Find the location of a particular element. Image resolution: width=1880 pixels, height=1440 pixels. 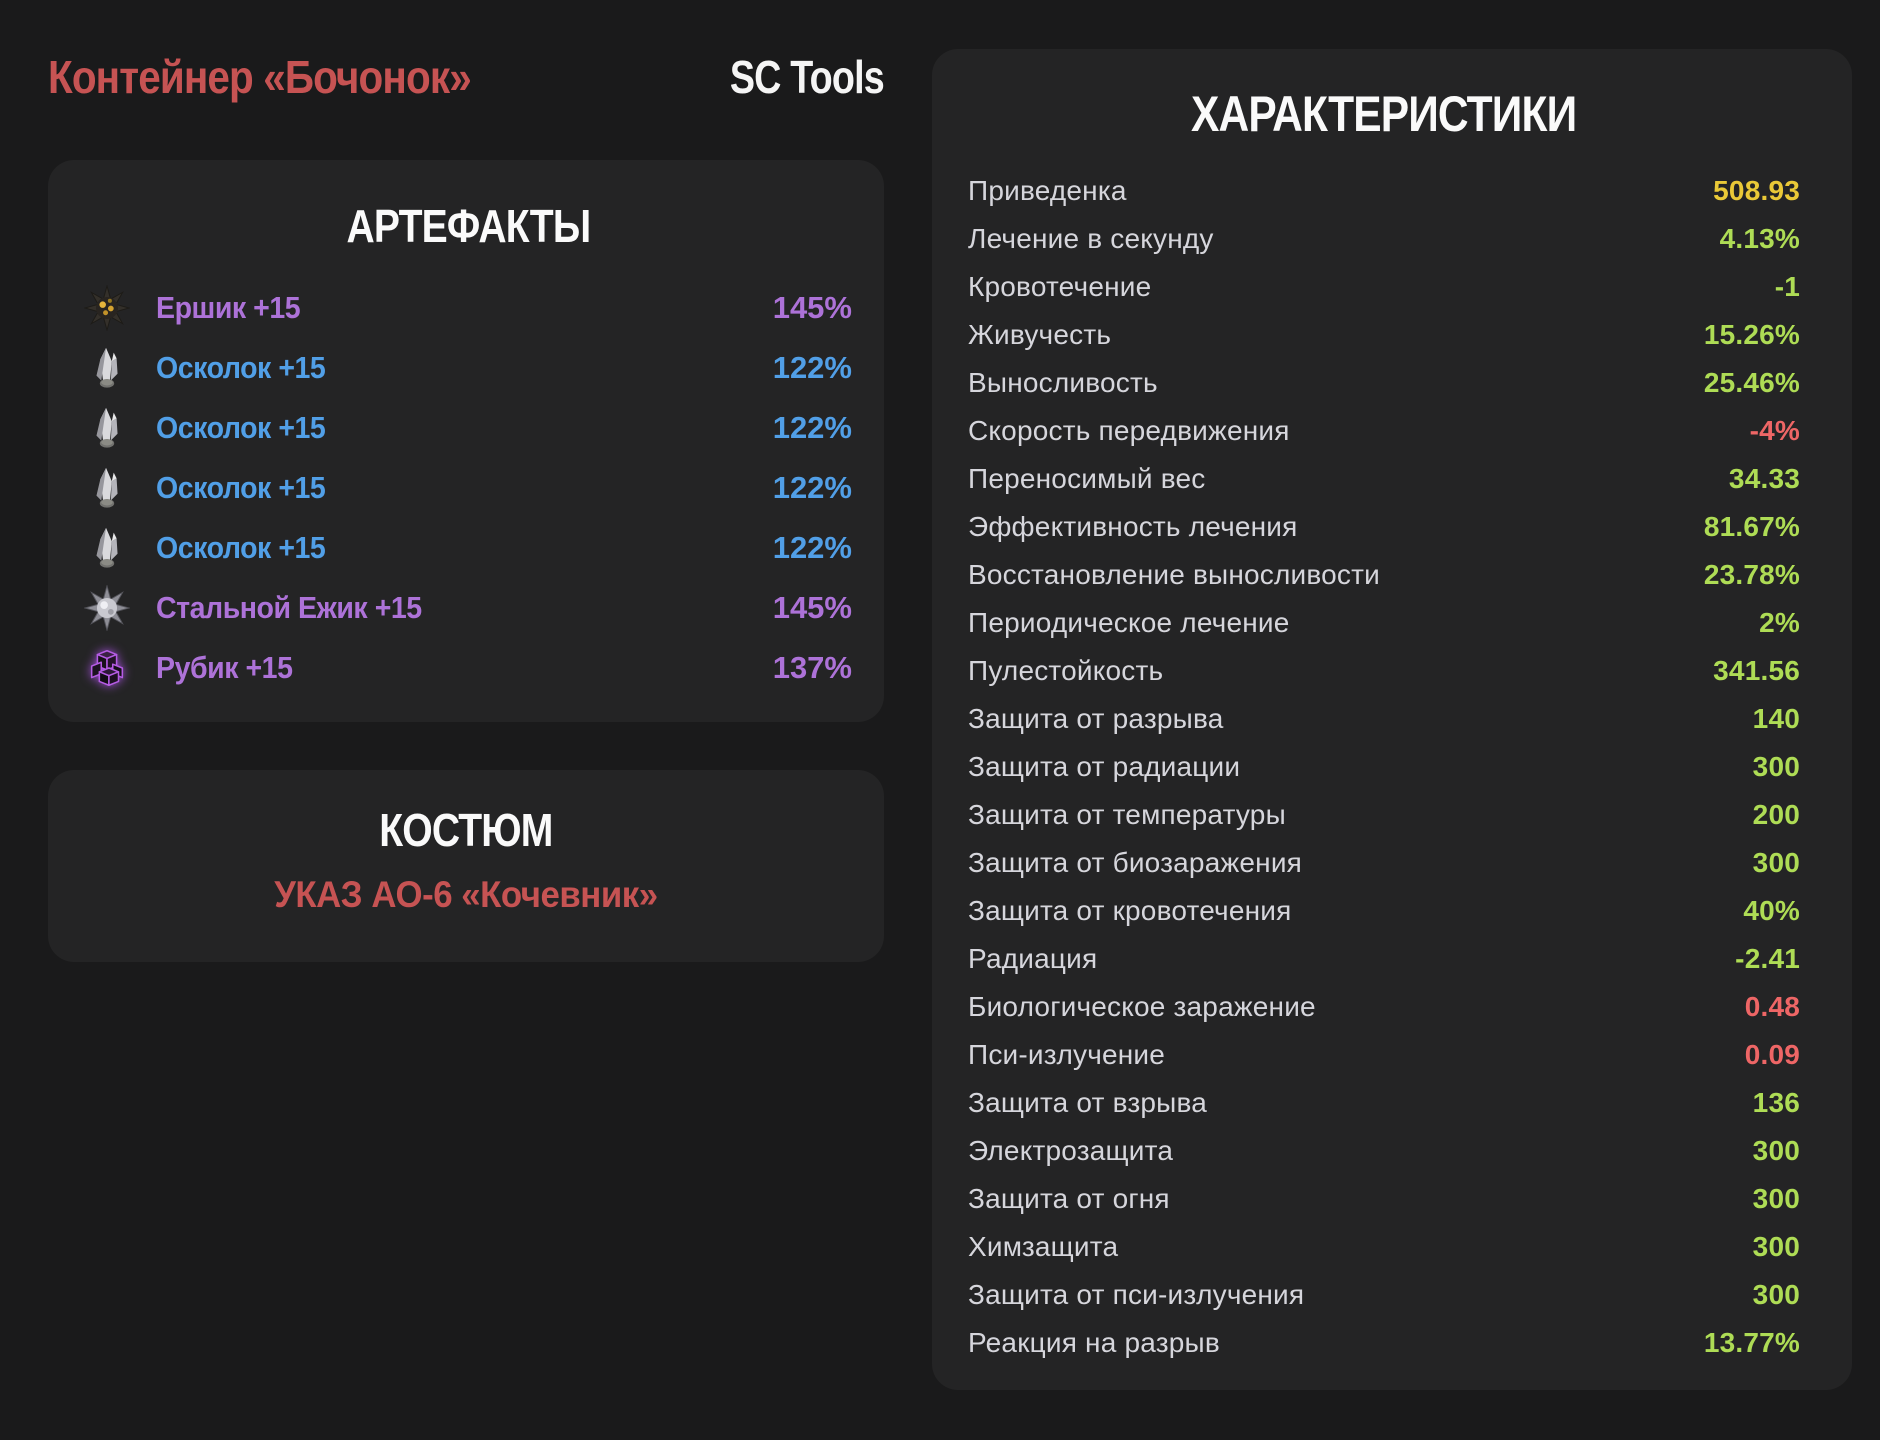

page-title: Контейнер «Бочонок» is located at coordinates (260, 77).